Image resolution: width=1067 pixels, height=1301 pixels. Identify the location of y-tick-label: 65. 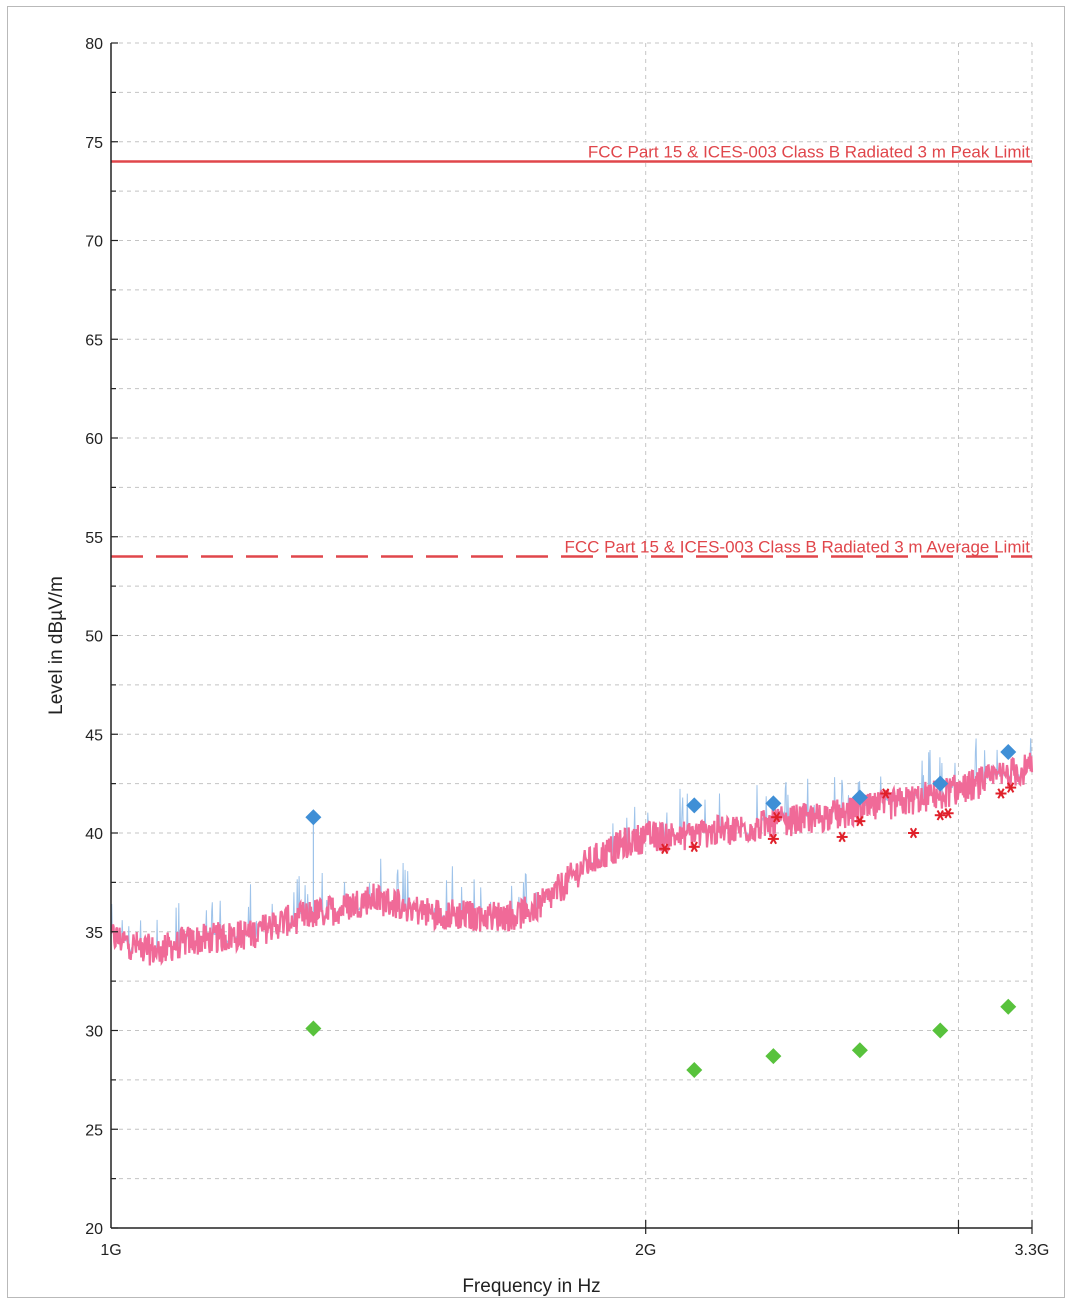
(94, 340).